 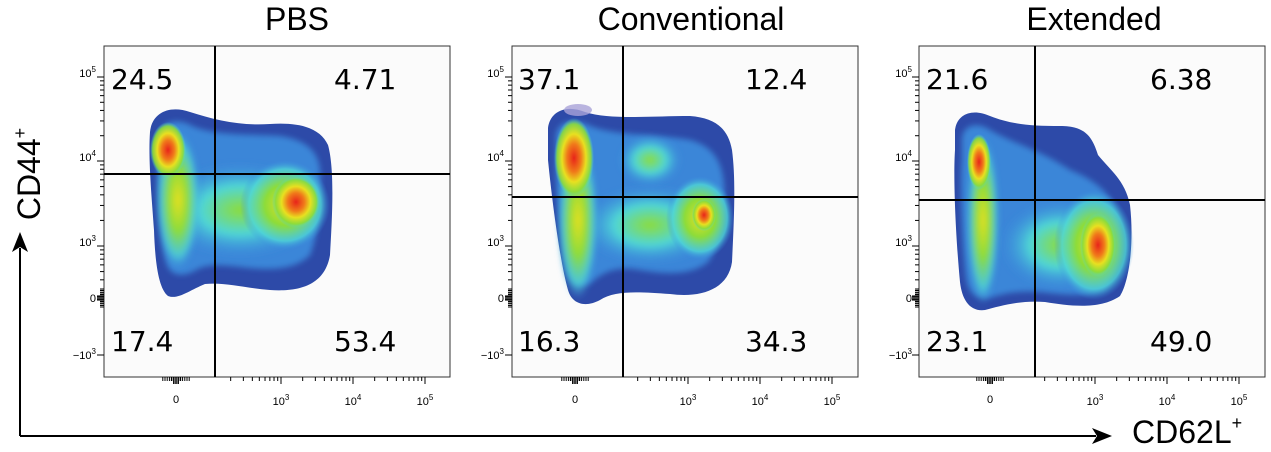 I want to click on y-axis-arrowhead, so click(x=20, y=242).